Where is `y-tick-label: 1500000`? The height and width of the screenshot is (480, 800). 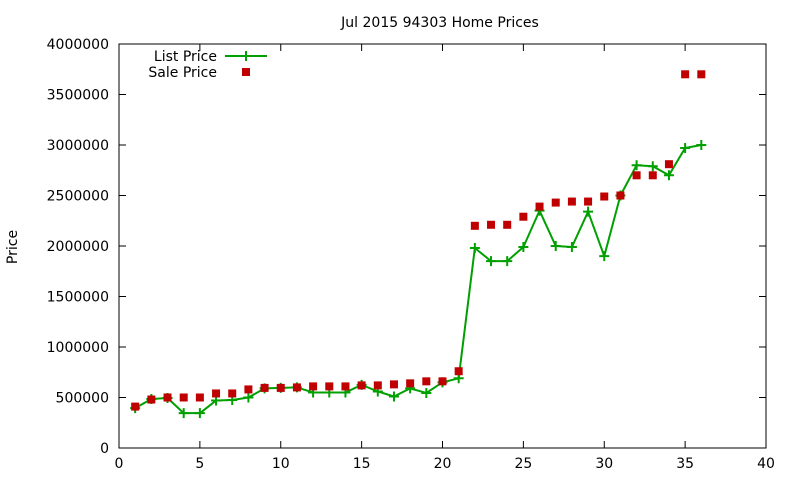
y-tick-label: 1500000 is located at coordinates (78, 298).